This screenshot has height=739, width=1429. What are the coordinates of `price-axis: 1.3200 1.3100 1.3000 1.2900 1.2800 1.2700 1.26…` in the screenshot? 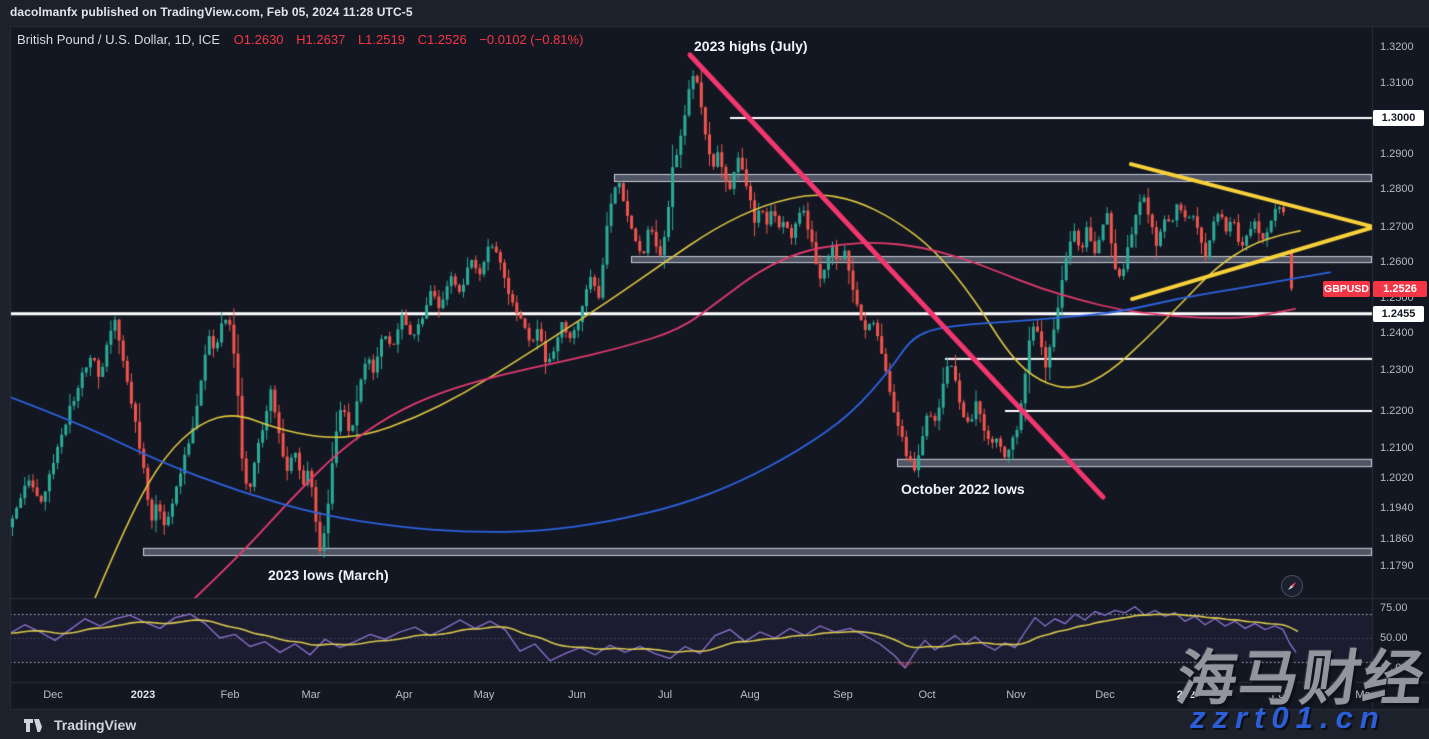 It's located at (1400, 368).